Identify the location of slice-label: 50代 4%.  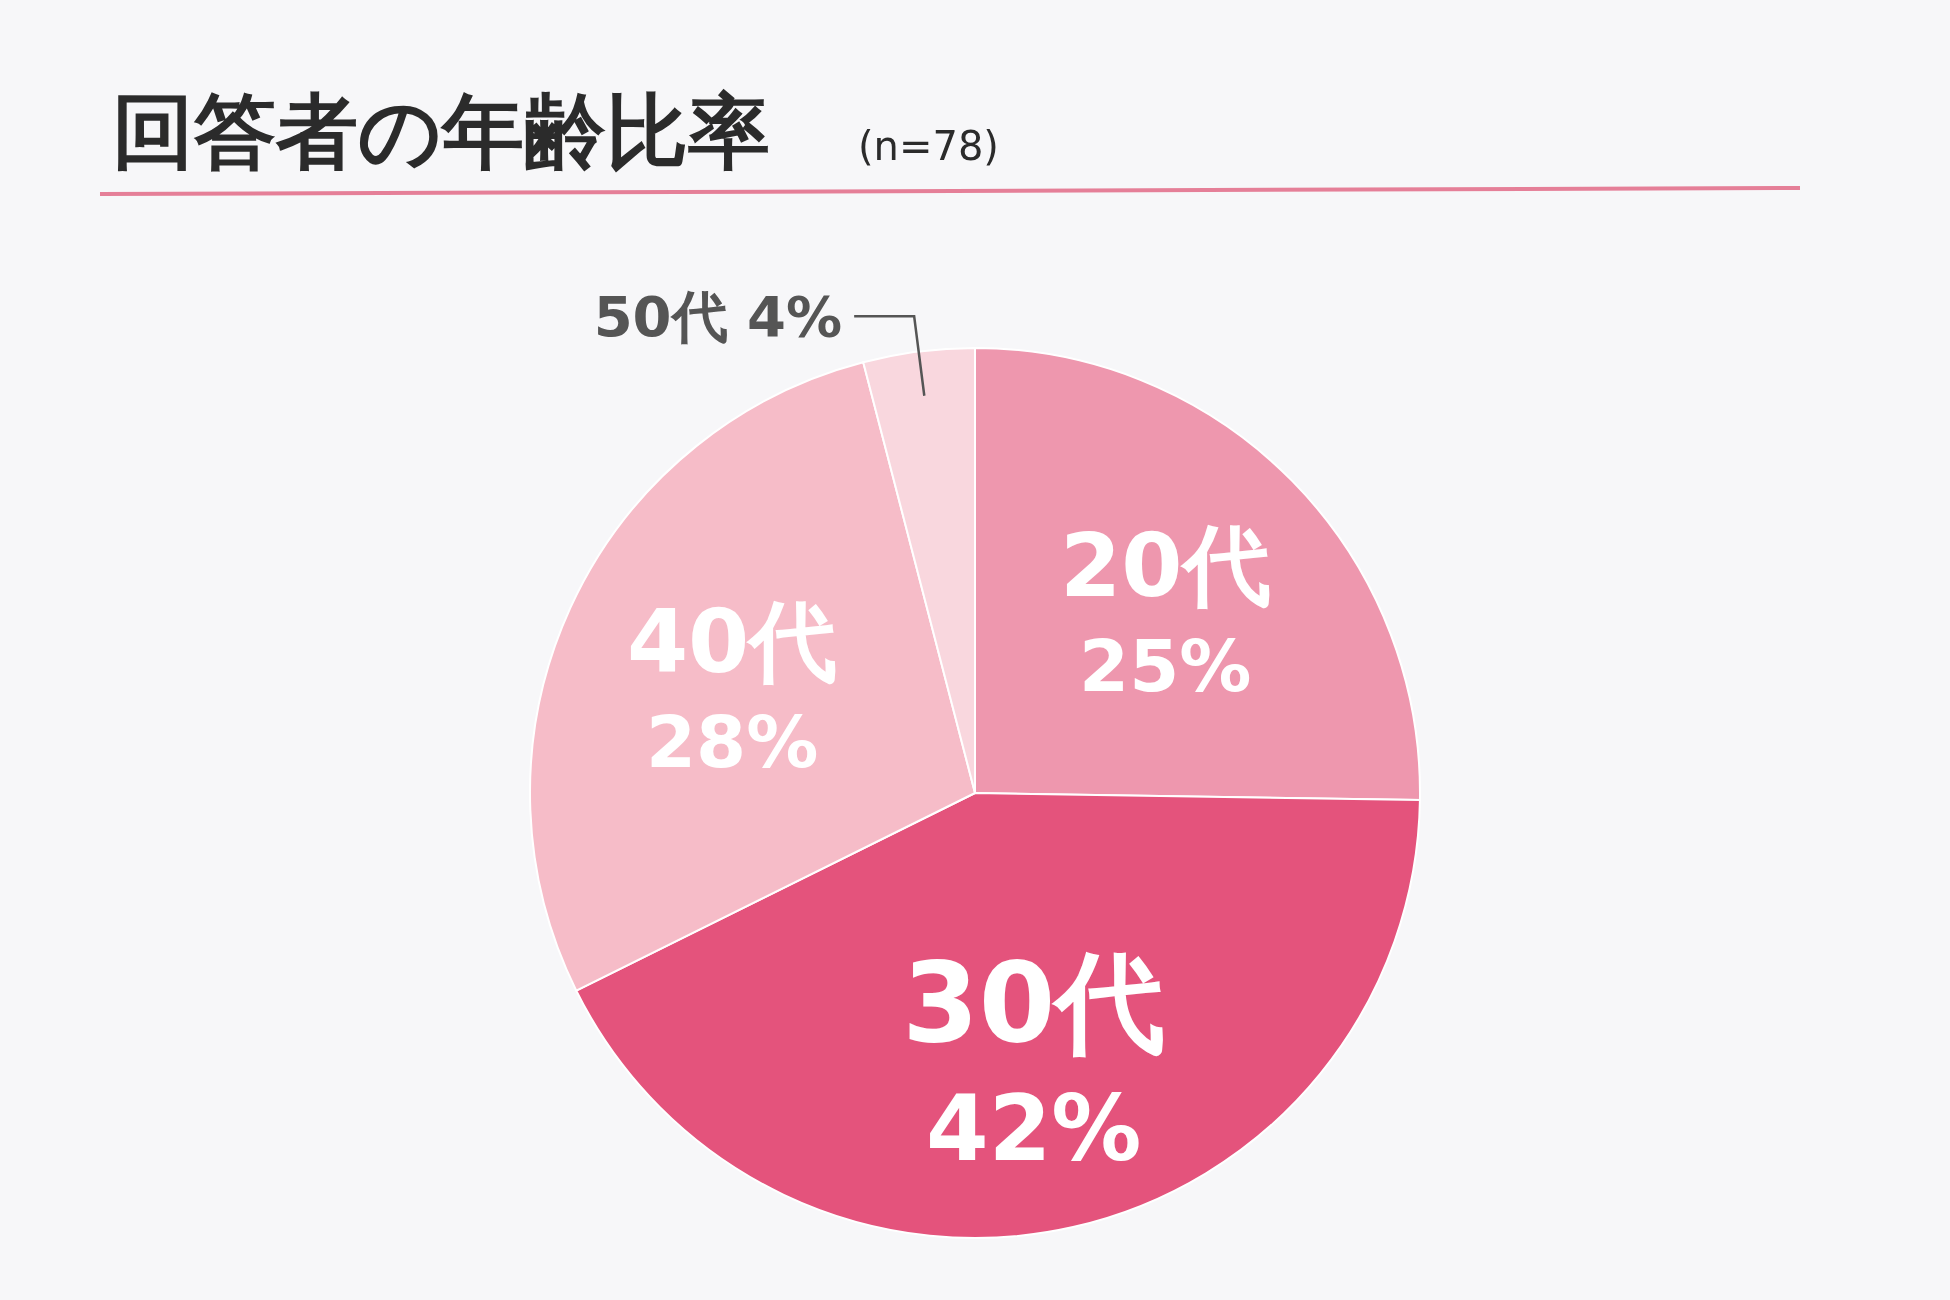
(718, 317).